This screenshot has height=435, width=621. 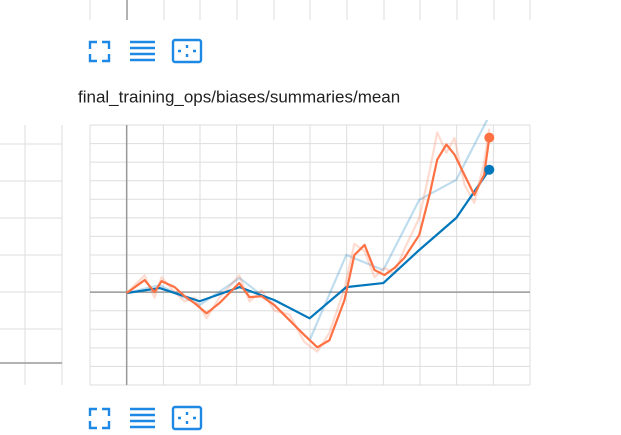 I want to click on chart-title: final_training_ops/biases/summaries/mean, so click(x=239, y=96).